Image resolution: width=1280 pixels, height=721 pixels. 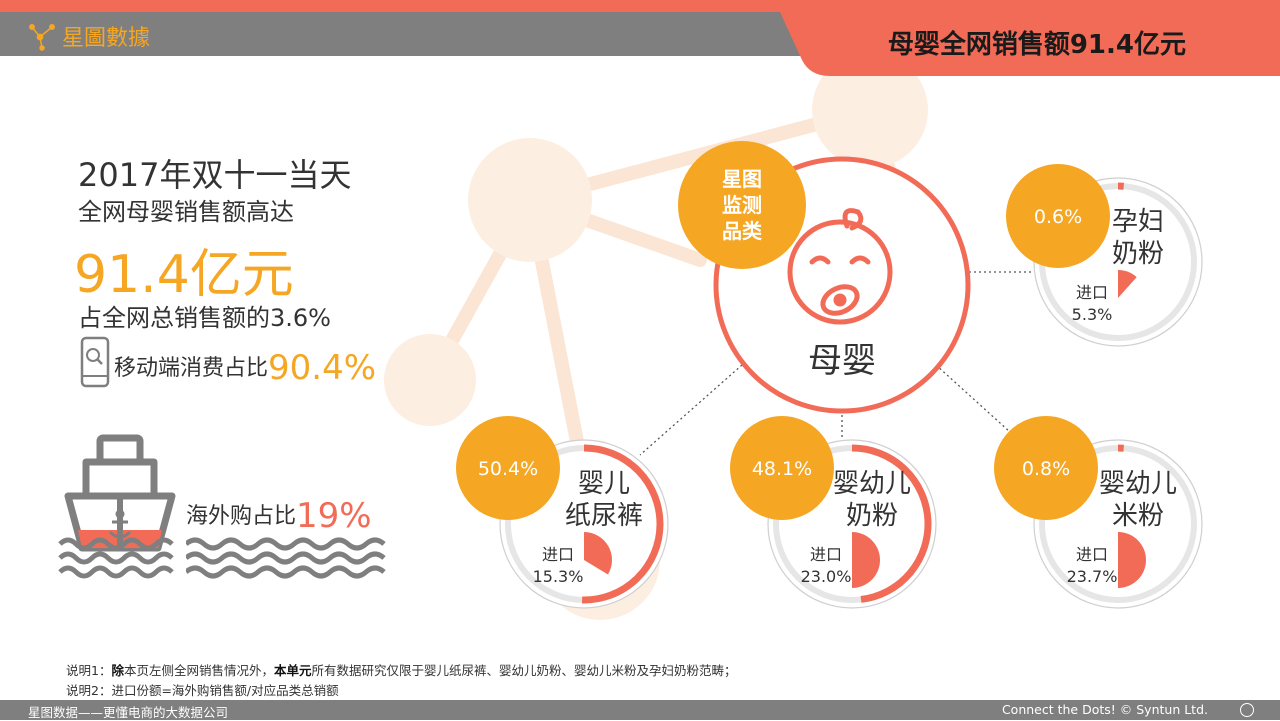 I want to click on badge-line-1: 星图, so click(x=742, y=179).